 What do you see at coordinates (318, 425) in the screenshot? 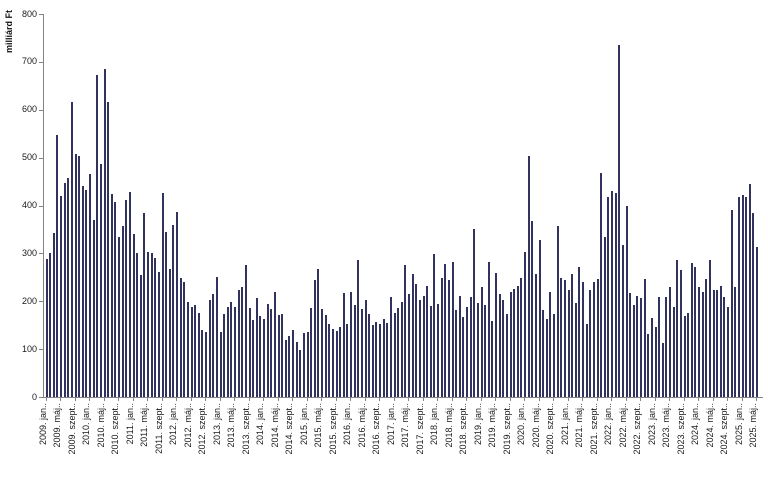
I see `x-axis-tick-label: 2015. máj..` at bounding box center [318, 425].